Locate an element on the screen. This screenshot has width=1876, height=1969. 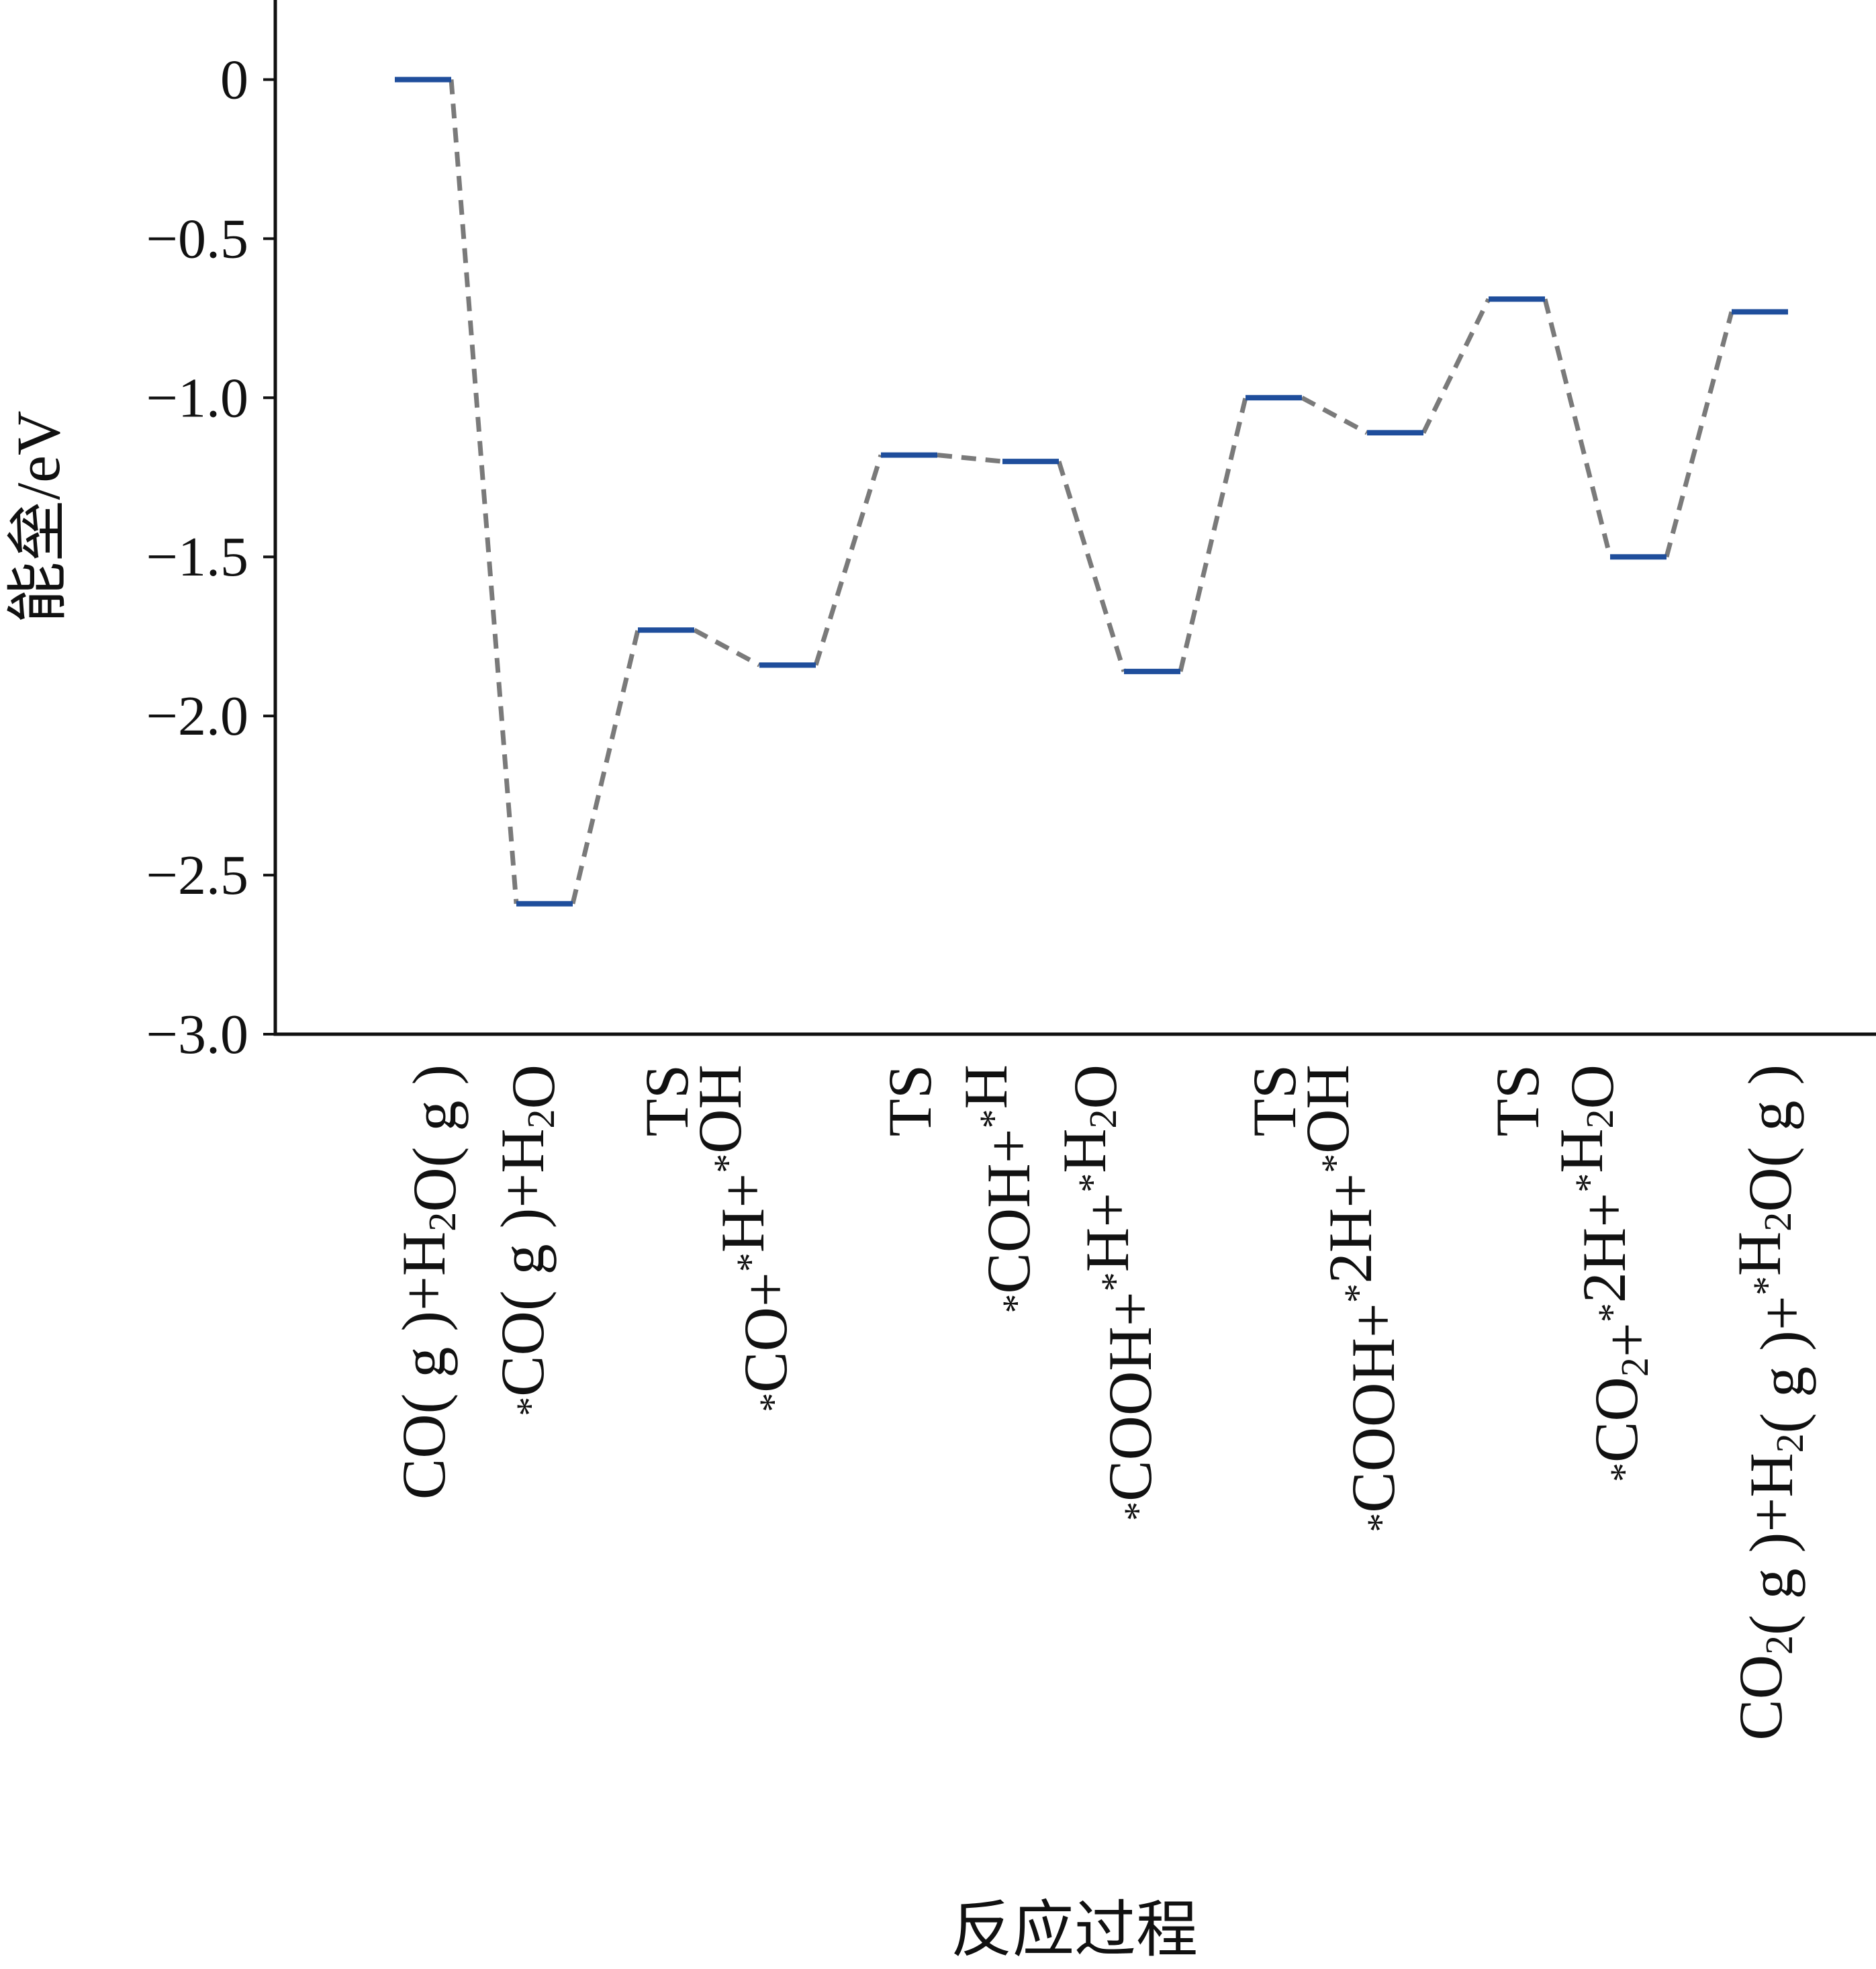
x-category-label: *CO( g )+H2O is located at coordinates (527, 1240).